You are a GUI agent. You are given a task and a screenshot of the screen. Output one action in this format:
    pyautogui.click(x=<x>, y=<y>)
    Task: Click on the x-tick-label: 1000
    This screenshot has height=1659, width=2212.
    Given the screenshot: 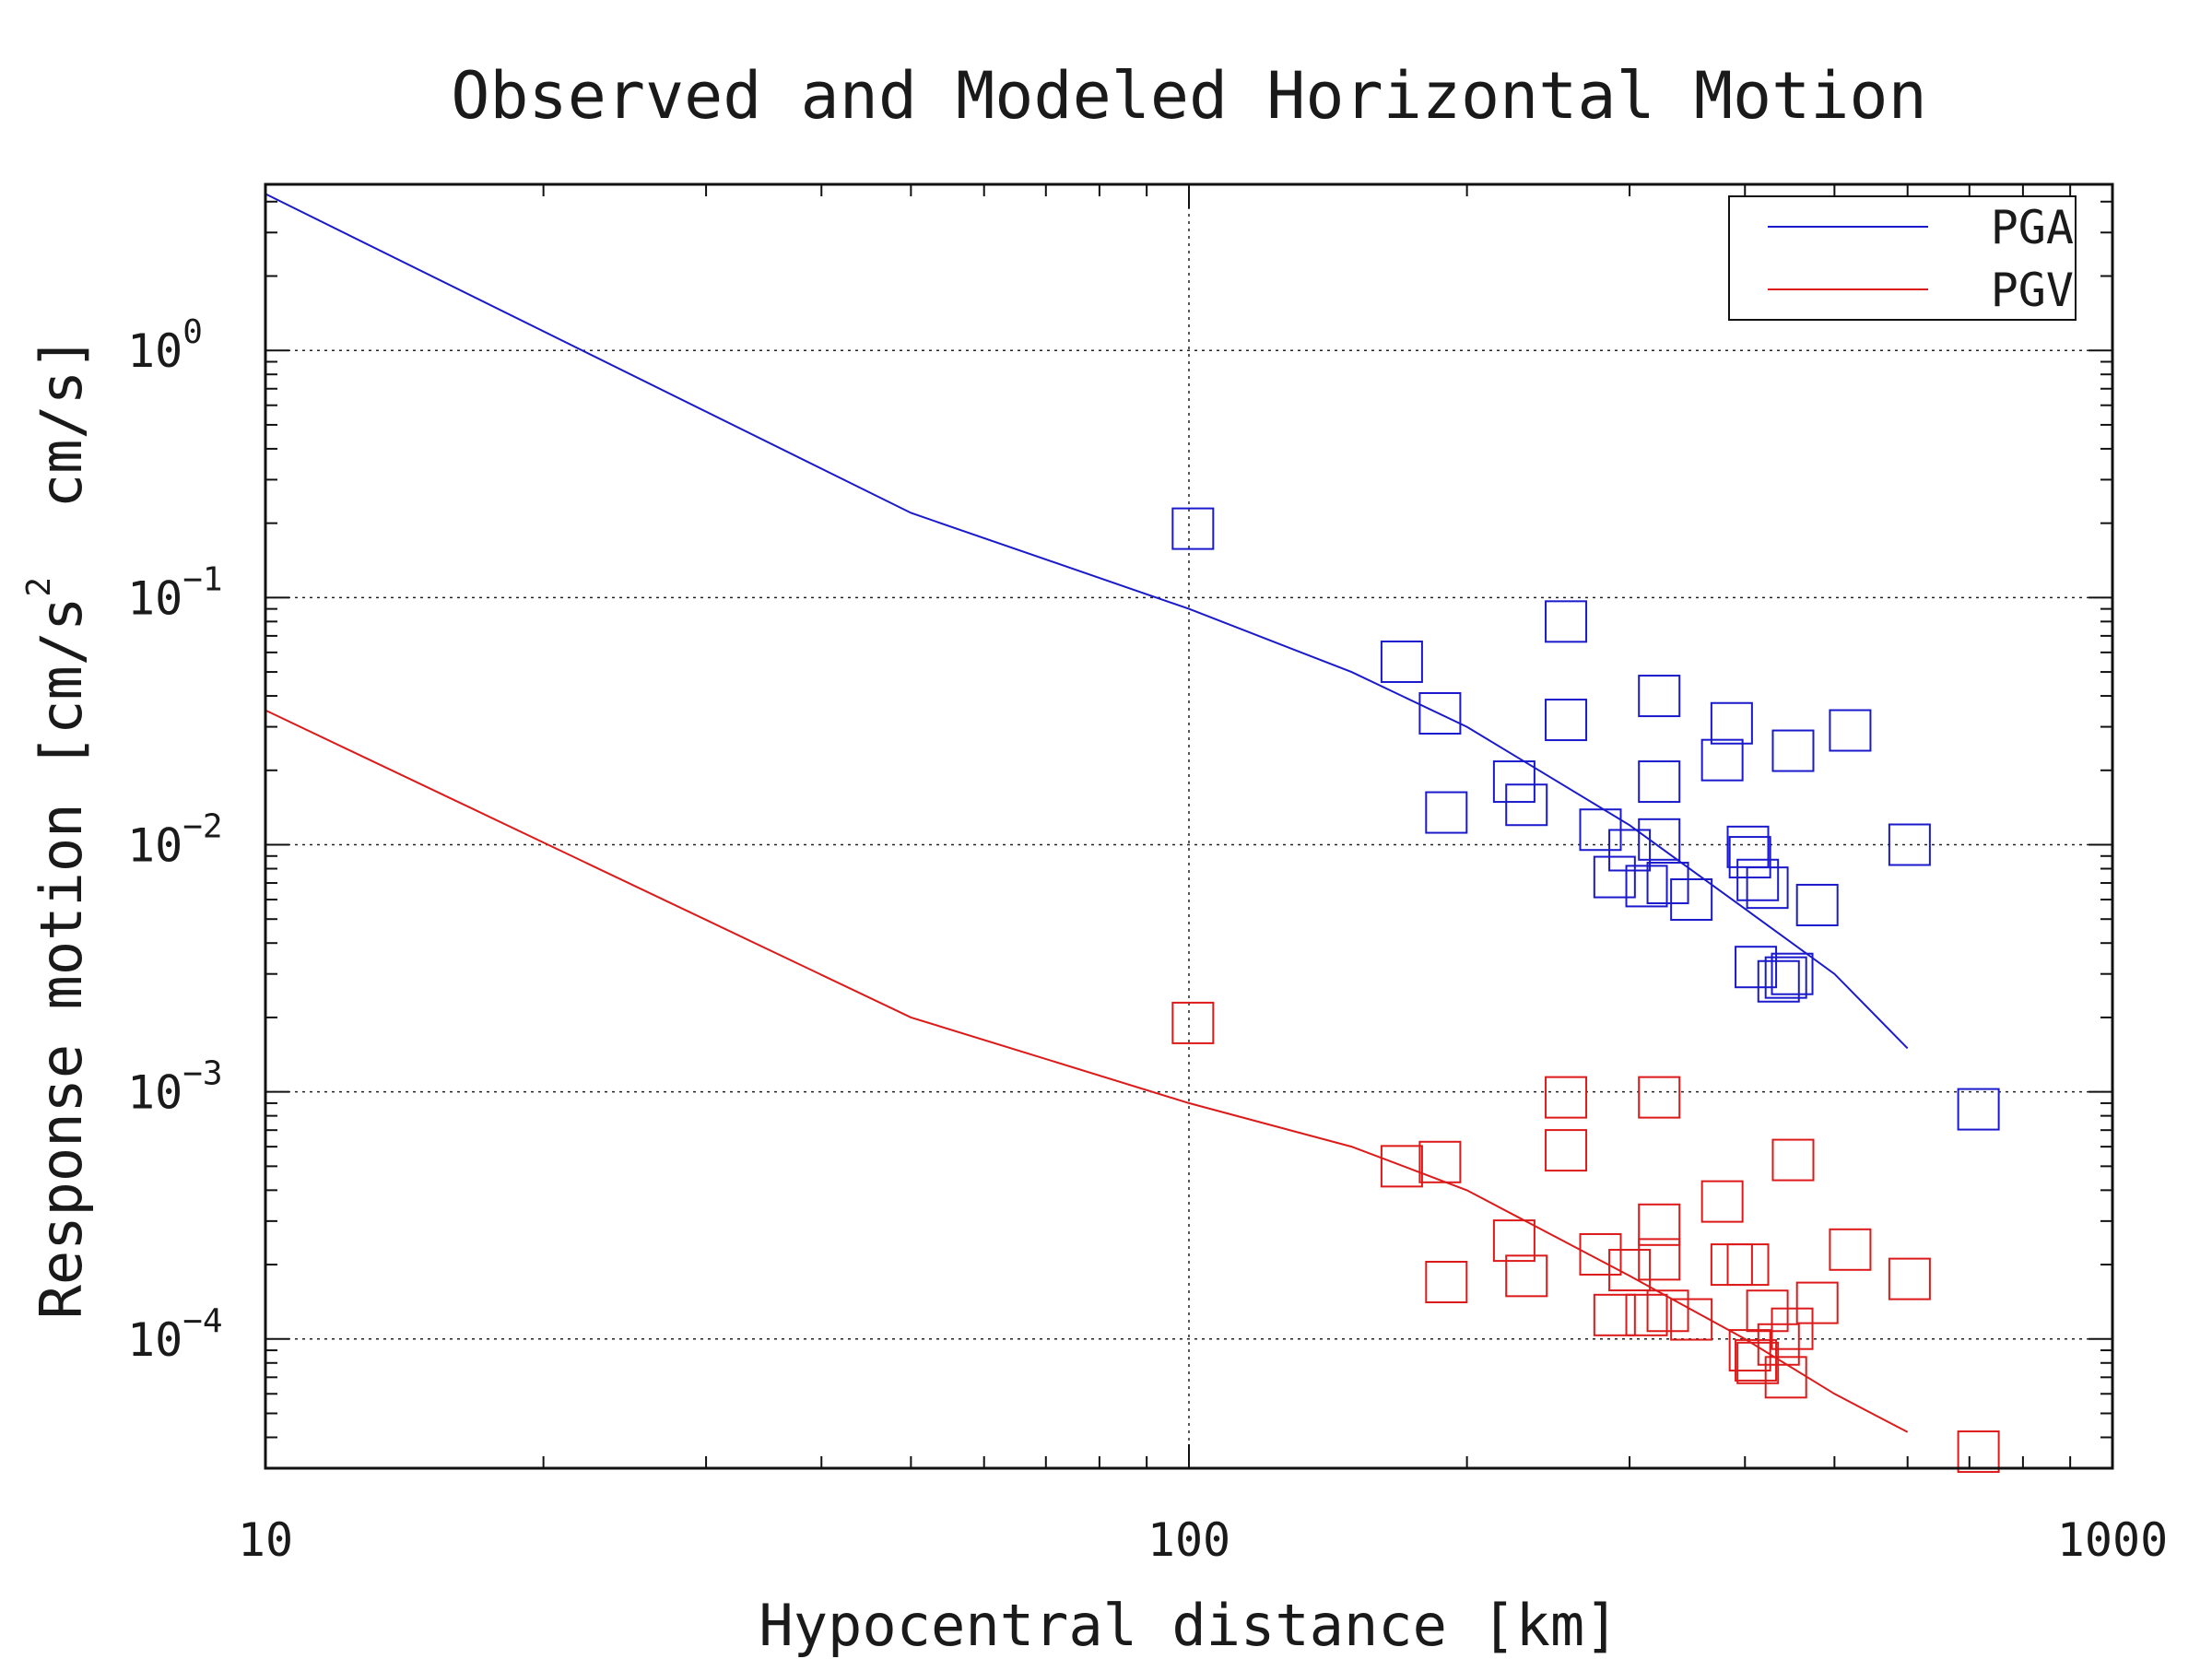 What is the action you would take?
    pyautogui.click(x=2112, y=1540)
    